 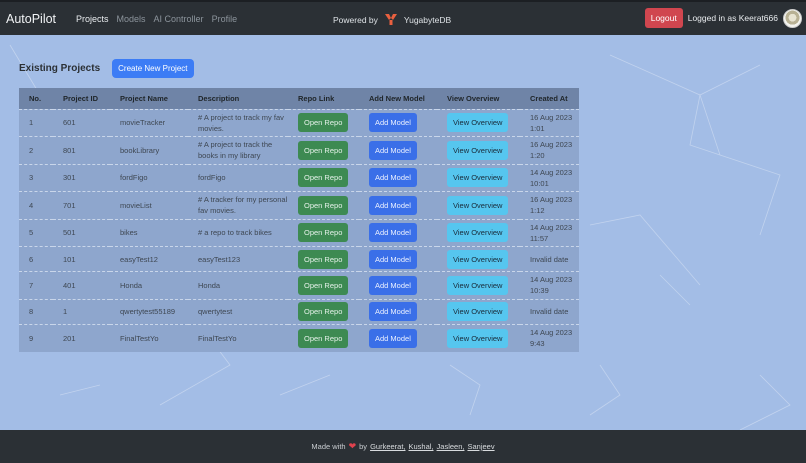 What do you see at coordinates (134, 178) in the screenshot?
I see `cell-project-name: fordFigo` at bounding box center [134, 178].